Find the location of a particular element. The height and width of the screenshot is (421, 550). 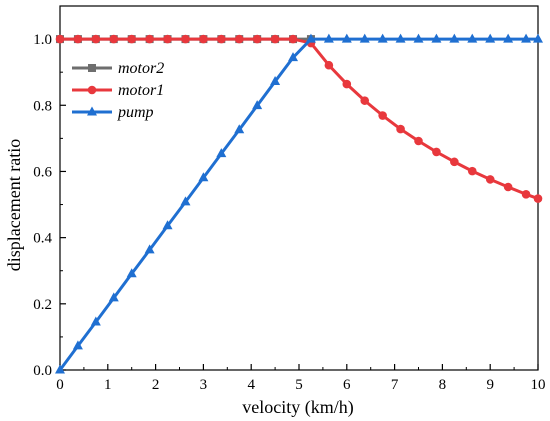

x-tick-label-1: 1 is located at coordinates (108, 385).